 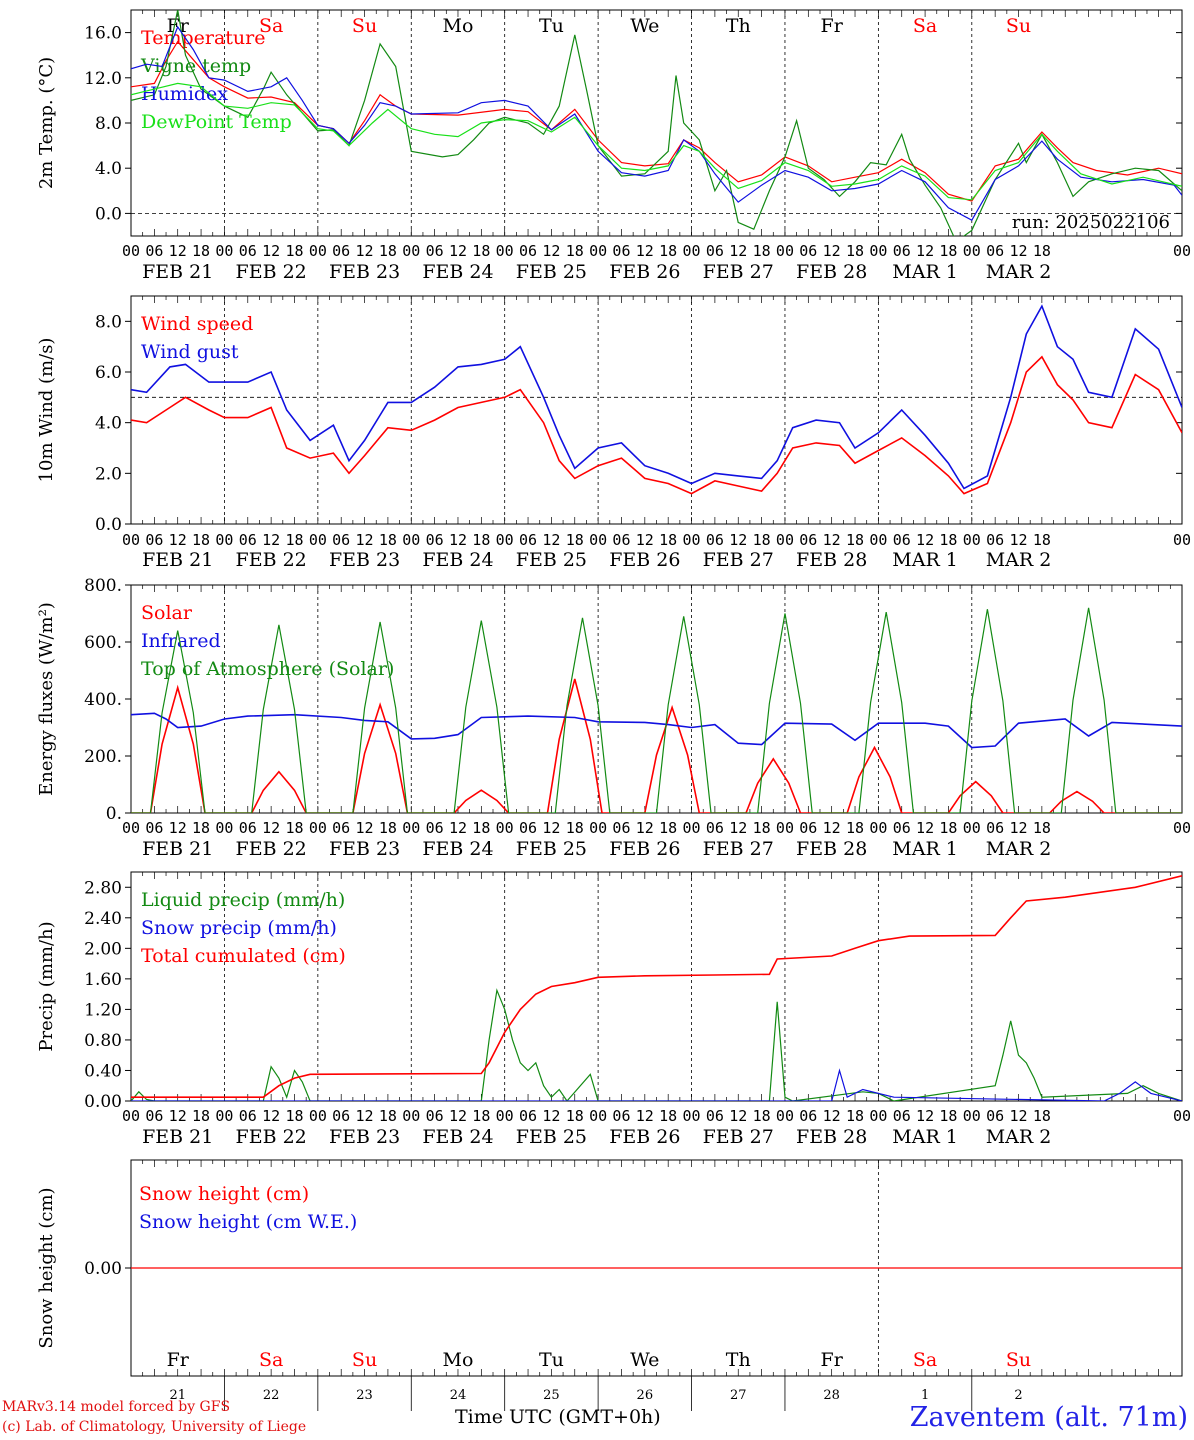 What do you see at coordinates (103, 1041) in the screenshot?
I see `y-tick-label: 0.80` at bounding box center [103, 1041].